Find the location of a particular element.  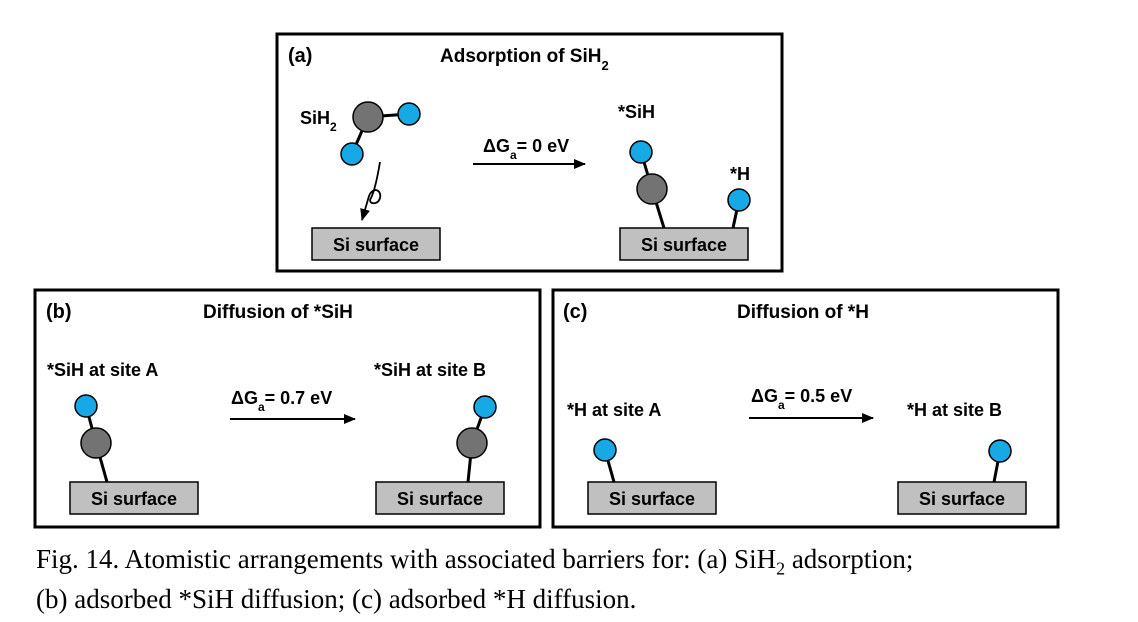

panel-b-title: Diffusion of *SiH is located at coordinates (278, 312).